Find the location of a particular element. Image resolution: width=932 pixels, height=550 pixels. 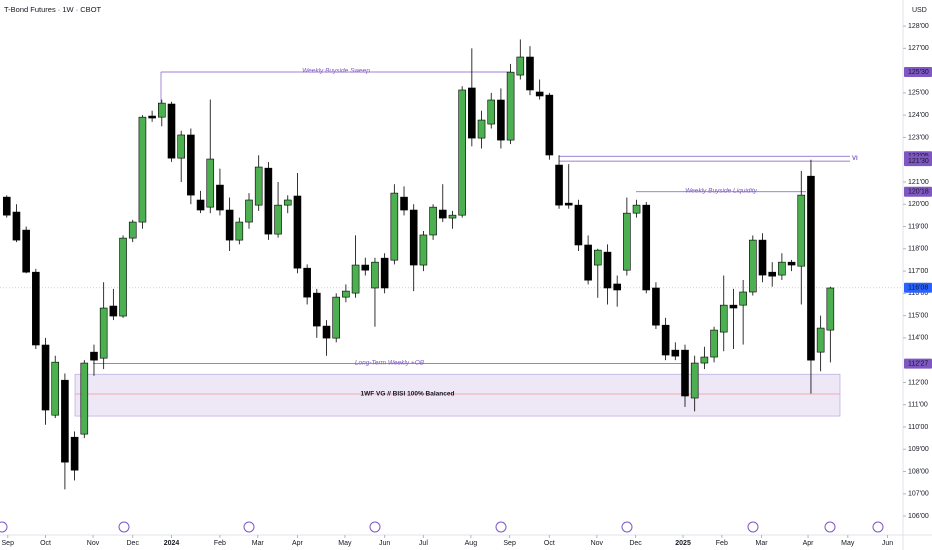

y-tick-label: 108'00 is located at coordinates (918, 471).